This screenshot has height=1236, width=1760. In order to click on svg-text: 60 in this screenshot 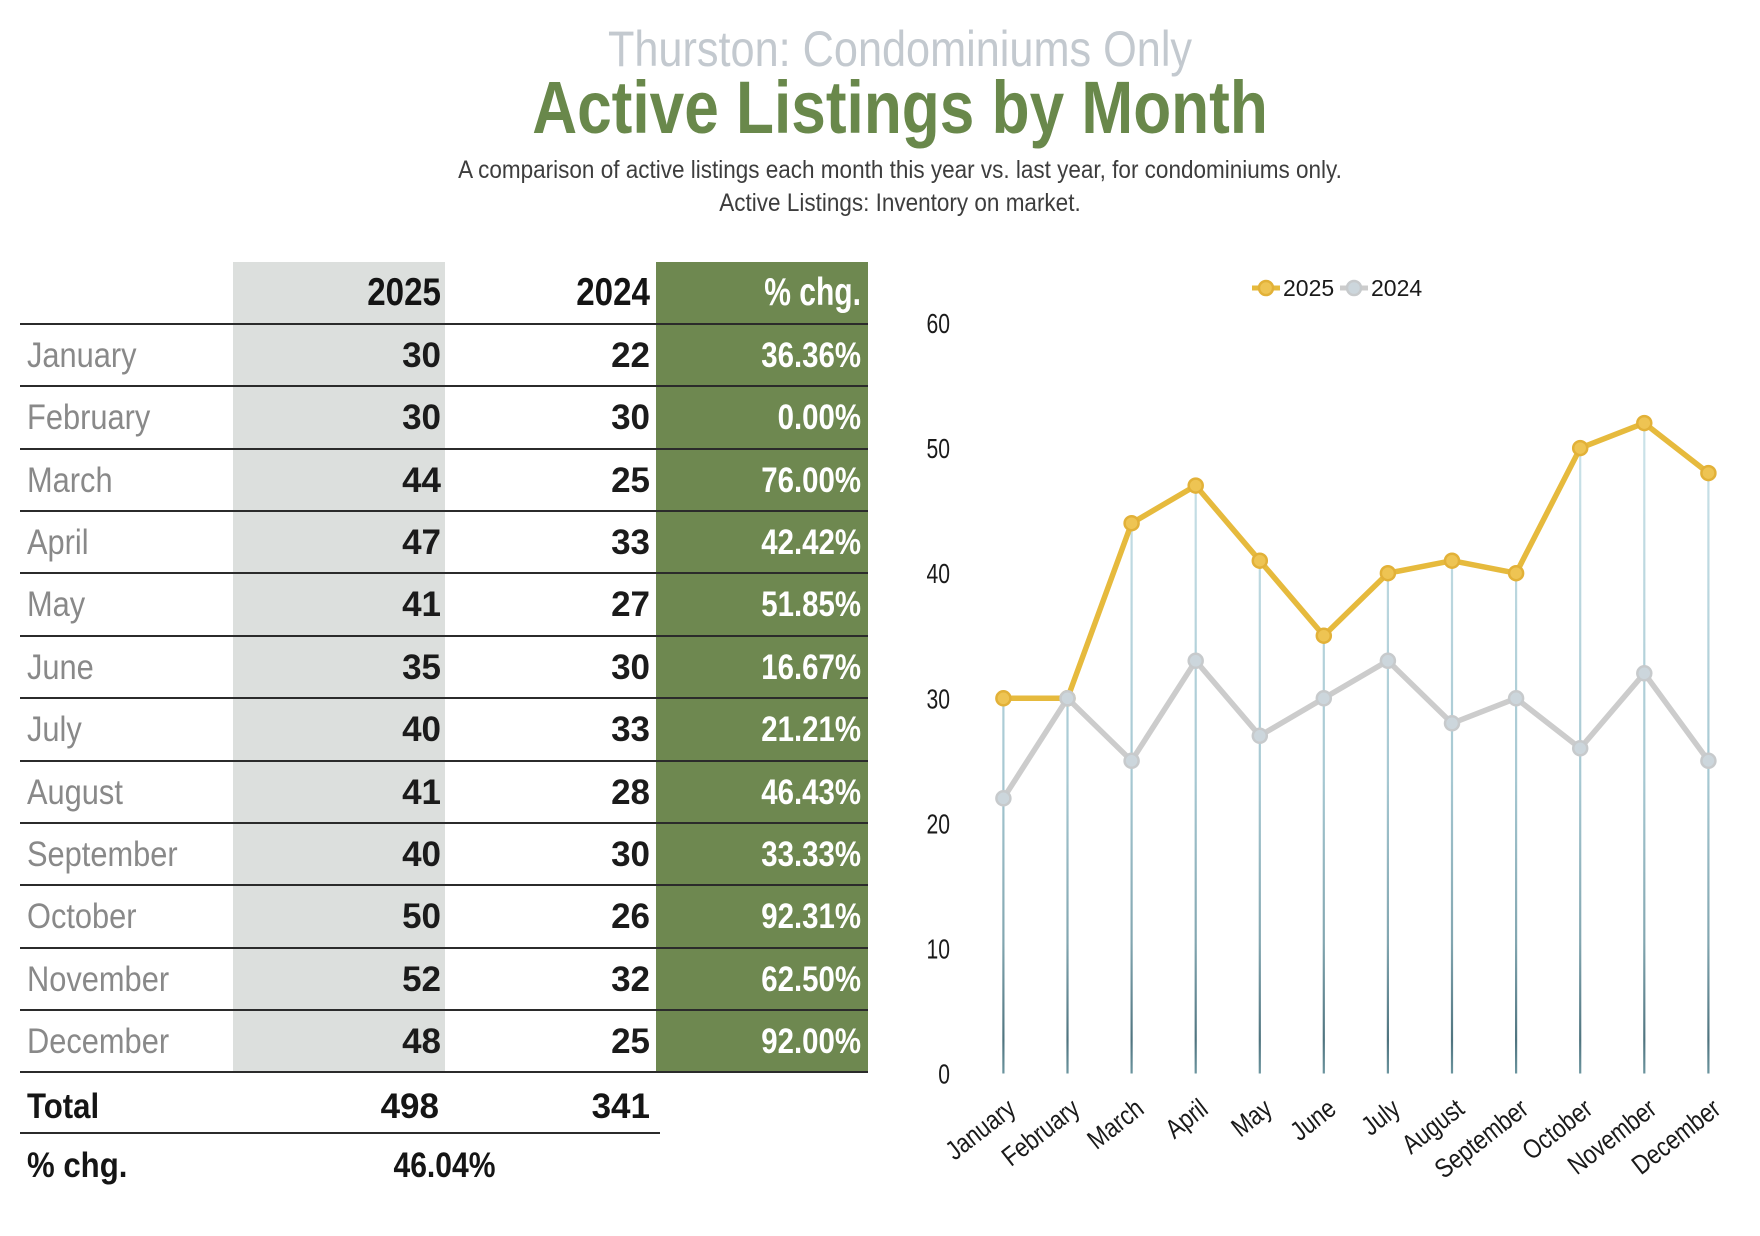, I will do `click(939, 323)`.